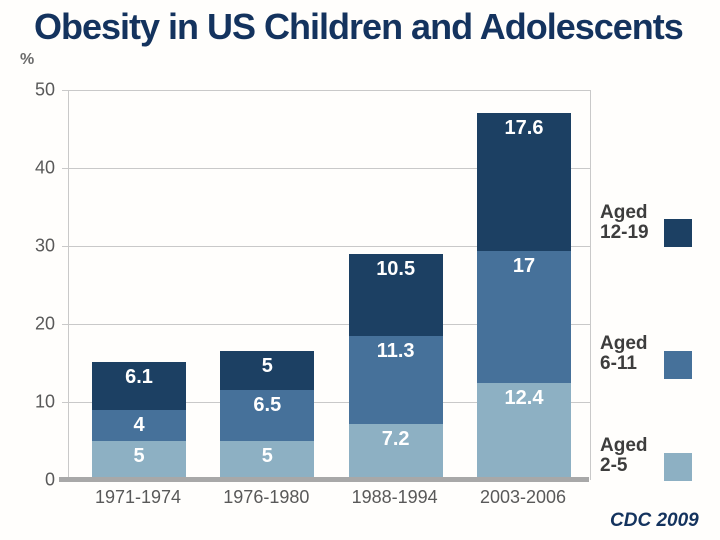 This screenshot has height=540, width=720. Describe the element at coordinates (324, 479) in the screenshot. I see `x-axis-baseline` at that location.